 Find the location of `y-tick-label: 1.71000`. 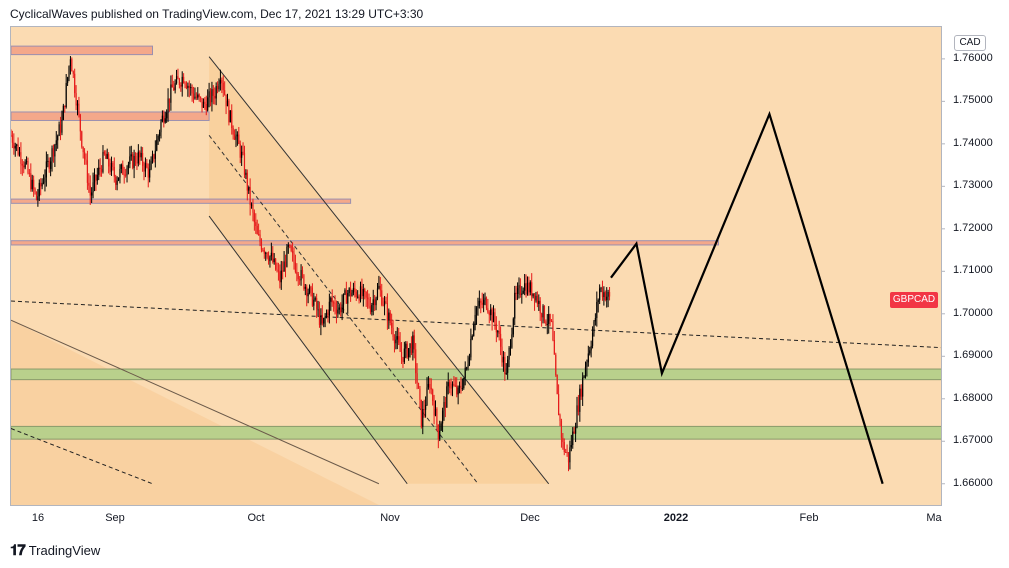

y-tick-label: 1.71000 is located at coordinates (973, 270).